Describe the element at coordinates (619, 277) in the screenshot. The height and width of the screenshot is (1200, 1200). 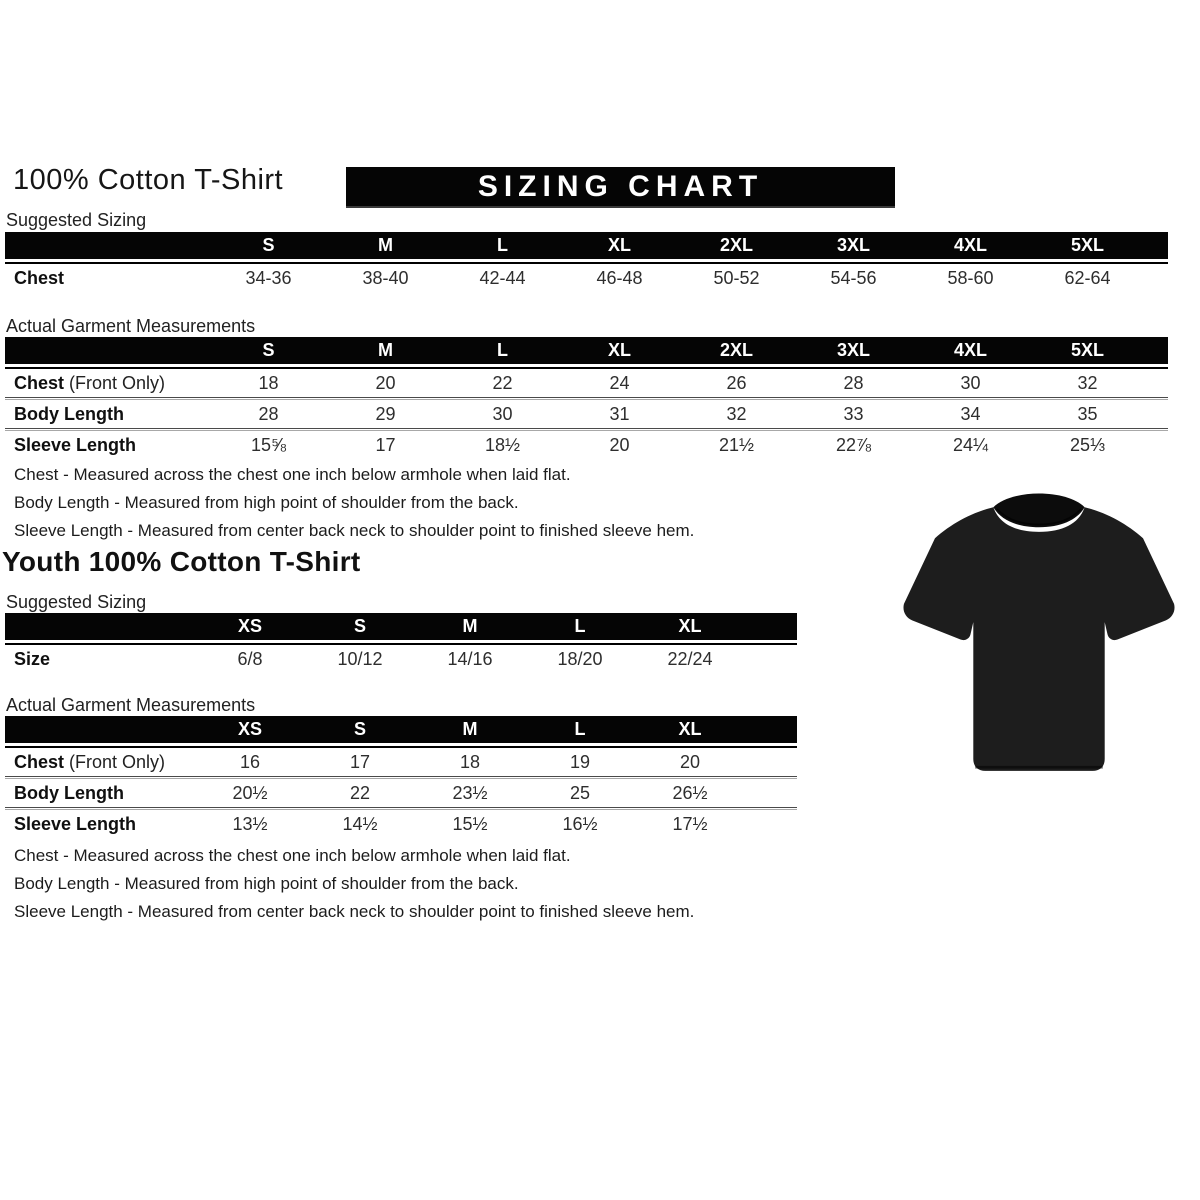
I see `cell-value: 46-48` at that location.